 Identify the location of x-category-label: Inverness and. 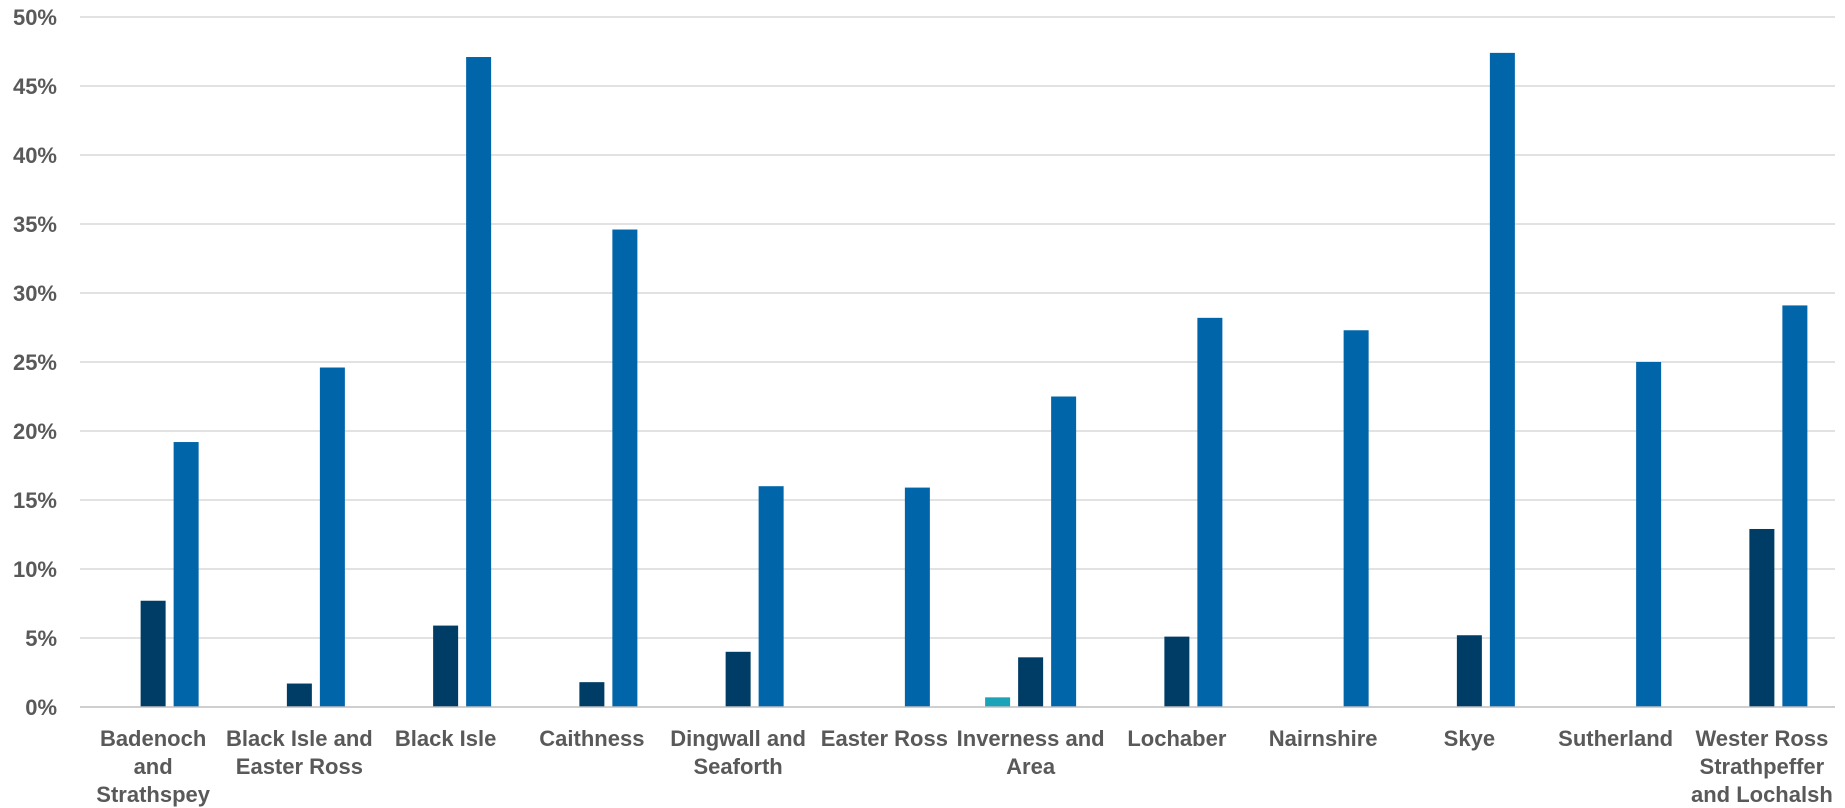
(1031, 738).